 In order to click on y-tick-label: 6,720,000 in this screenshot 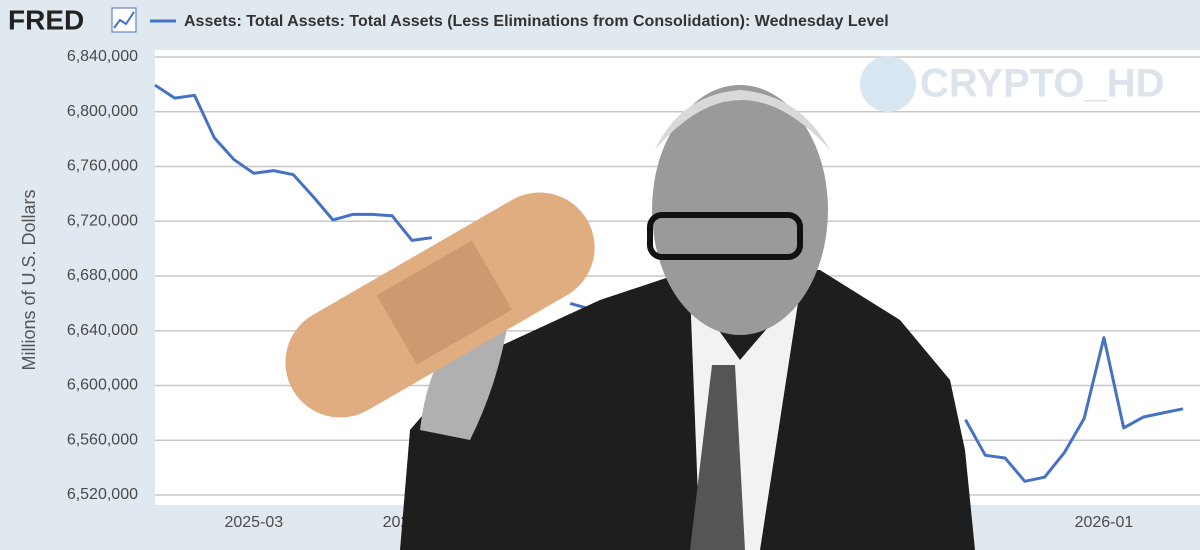, I will do `click(102, 220)`.